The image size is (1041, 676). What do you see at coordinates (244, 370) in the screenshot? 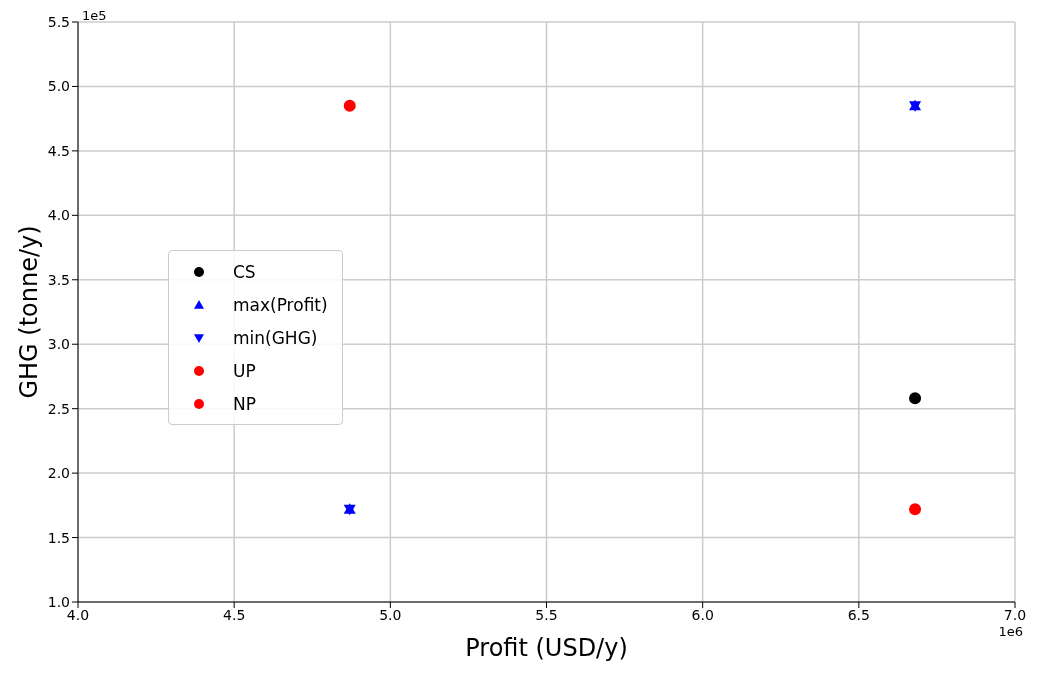
I see `legend-label: UP` at bounding box center [244, 370].